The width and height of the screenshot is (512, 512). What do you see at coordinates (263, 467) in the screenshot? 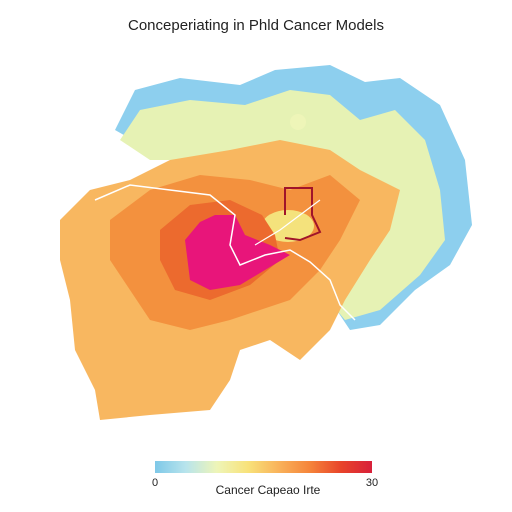
I see `colorbar` at bounding box center [263, 467].